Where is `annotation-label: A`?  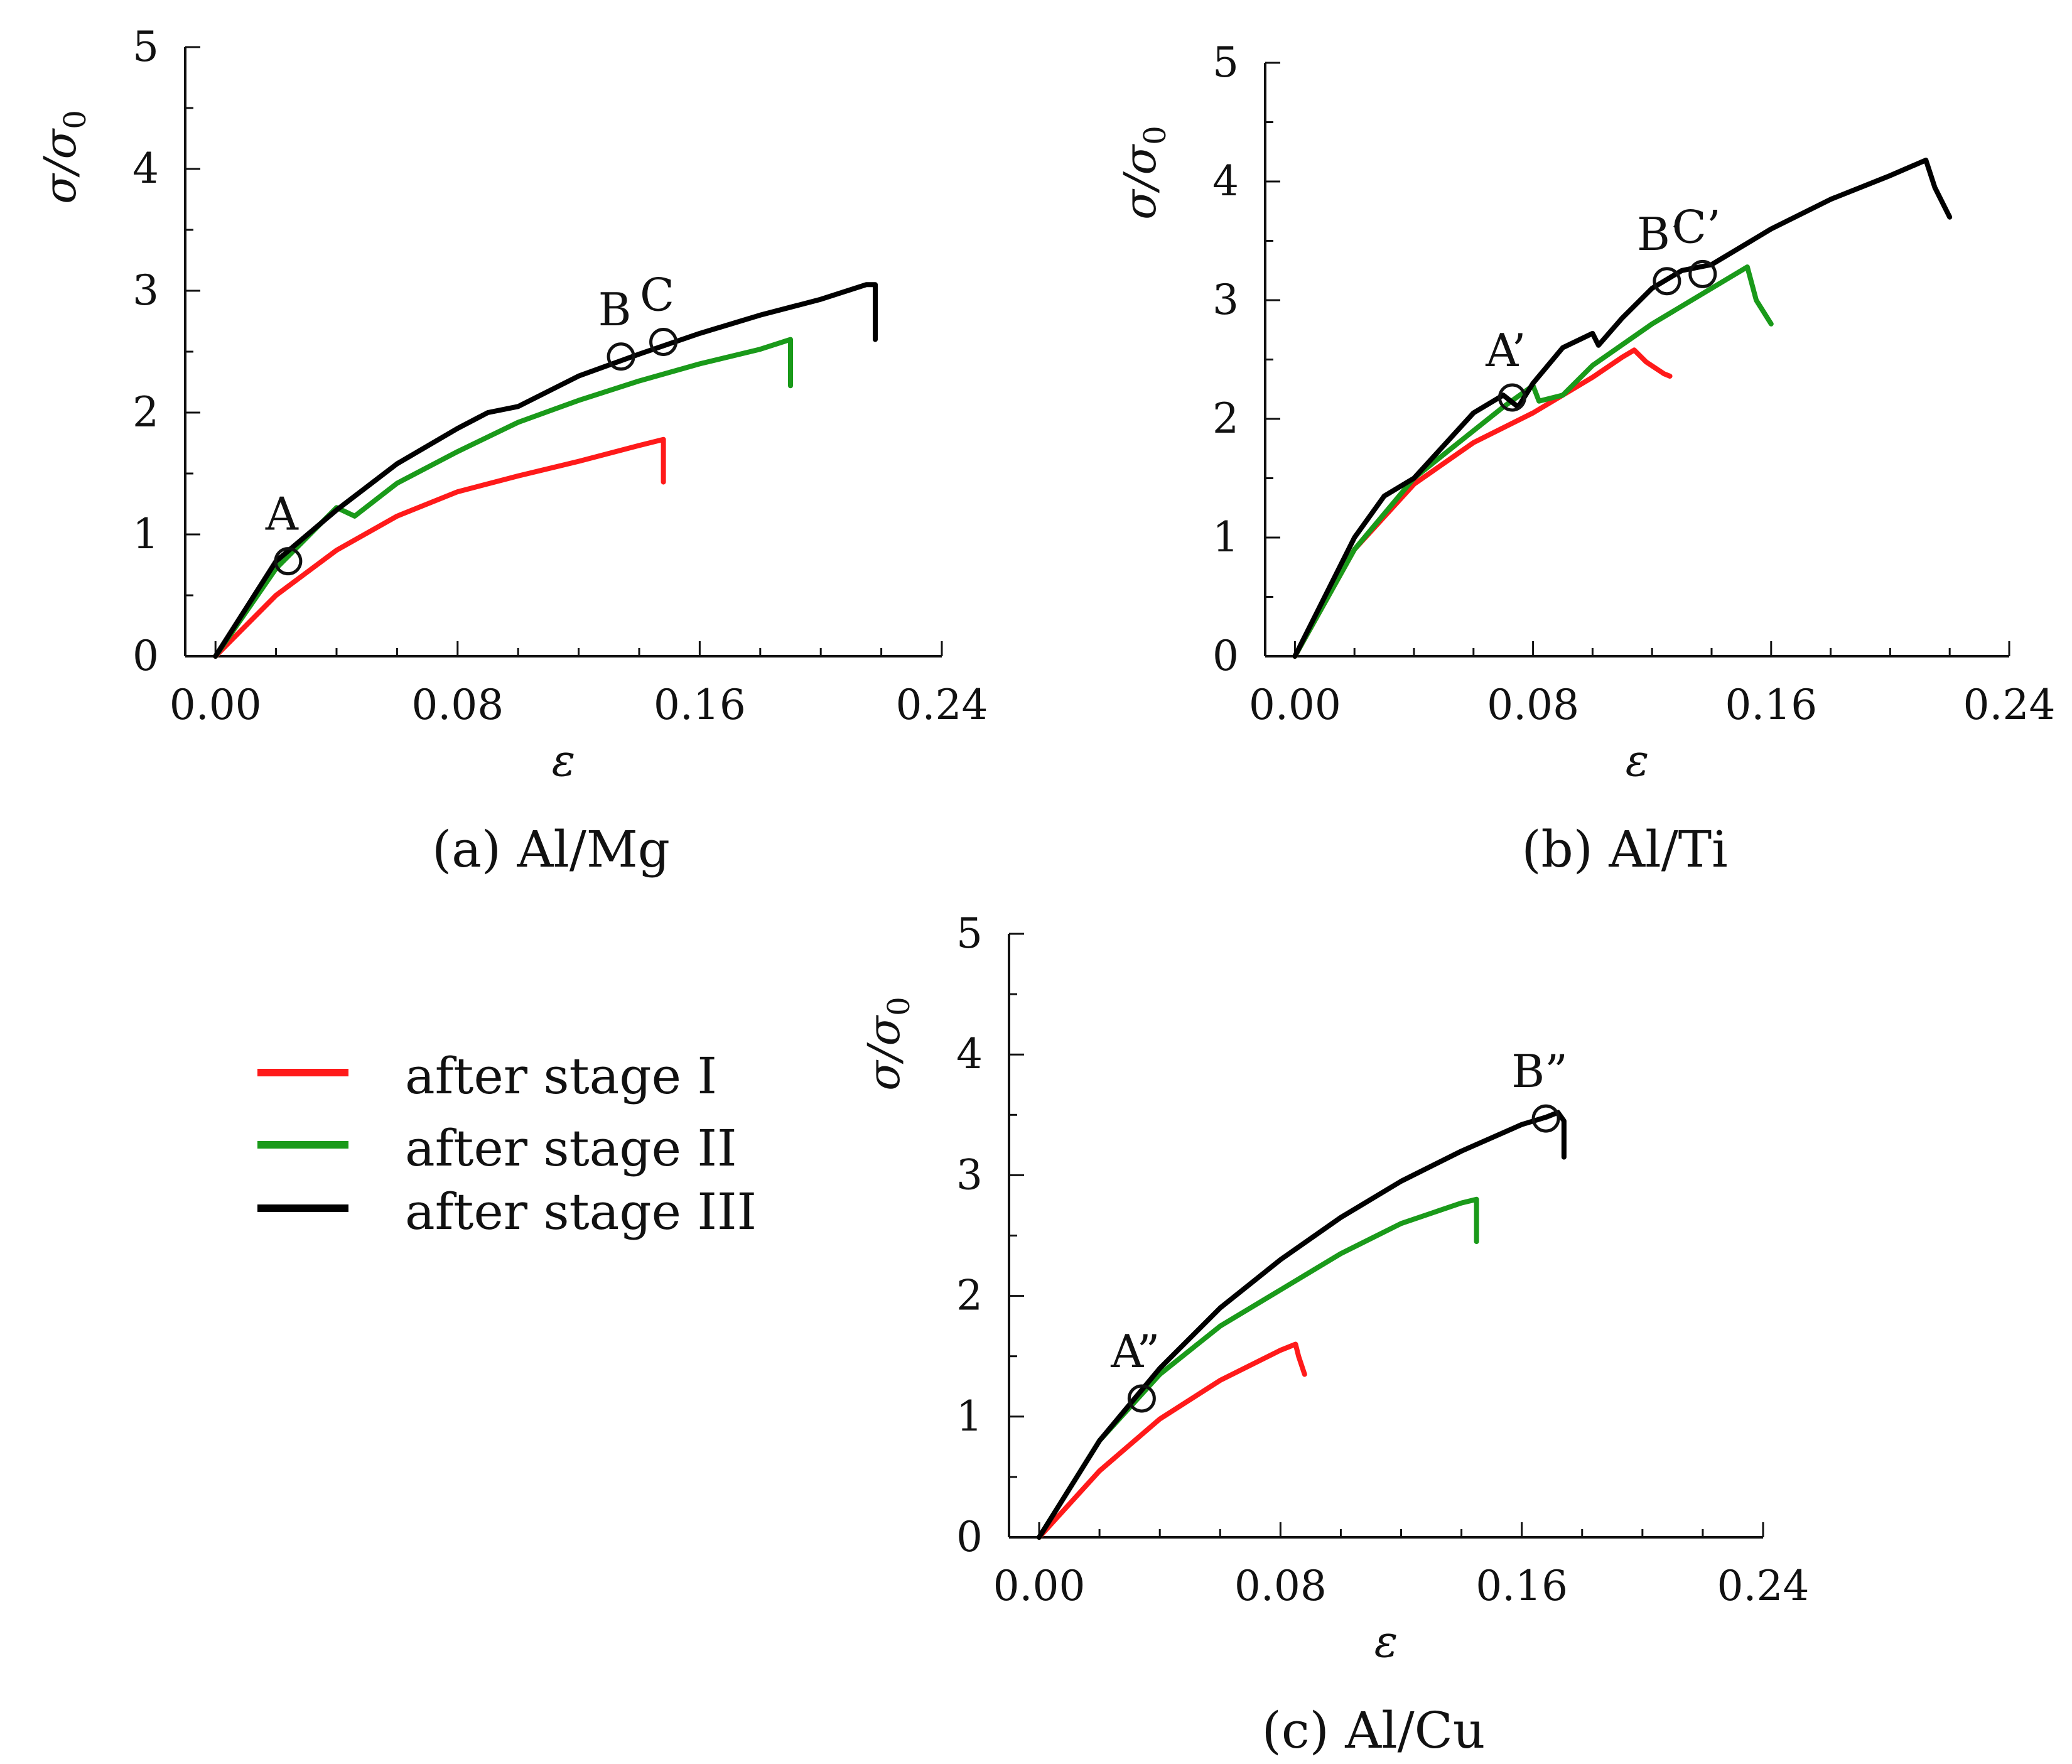 annotation-label: A is located at coordinates (282, 515).